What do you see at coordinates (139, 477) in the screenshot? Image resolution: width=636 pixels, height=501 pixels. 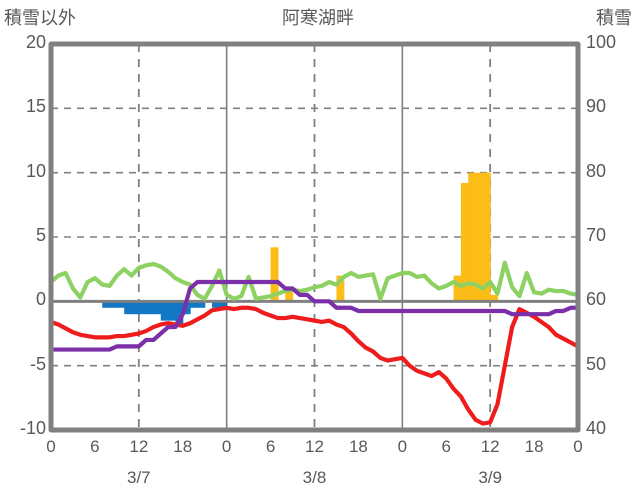 I see `x-axis-date-label: 3/7` at bounding box center [139, 477].